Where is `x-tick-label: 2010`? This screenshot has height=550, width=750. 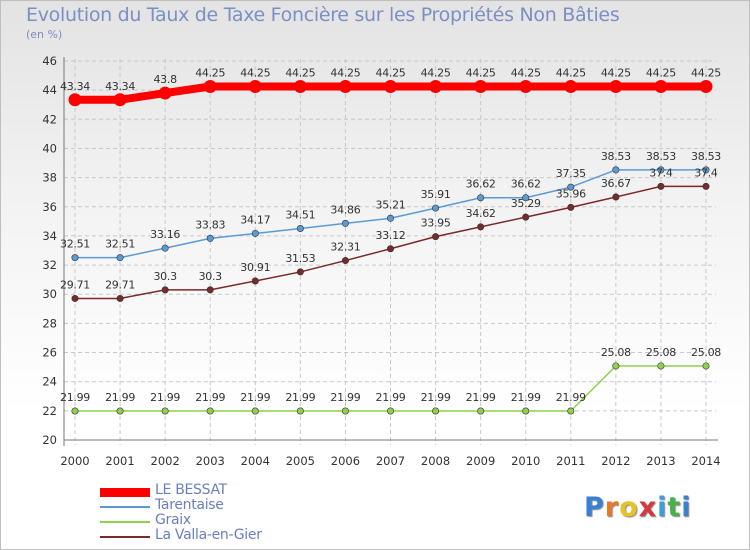
x-tick-label: 2010 is located at coordinates (525, 461).